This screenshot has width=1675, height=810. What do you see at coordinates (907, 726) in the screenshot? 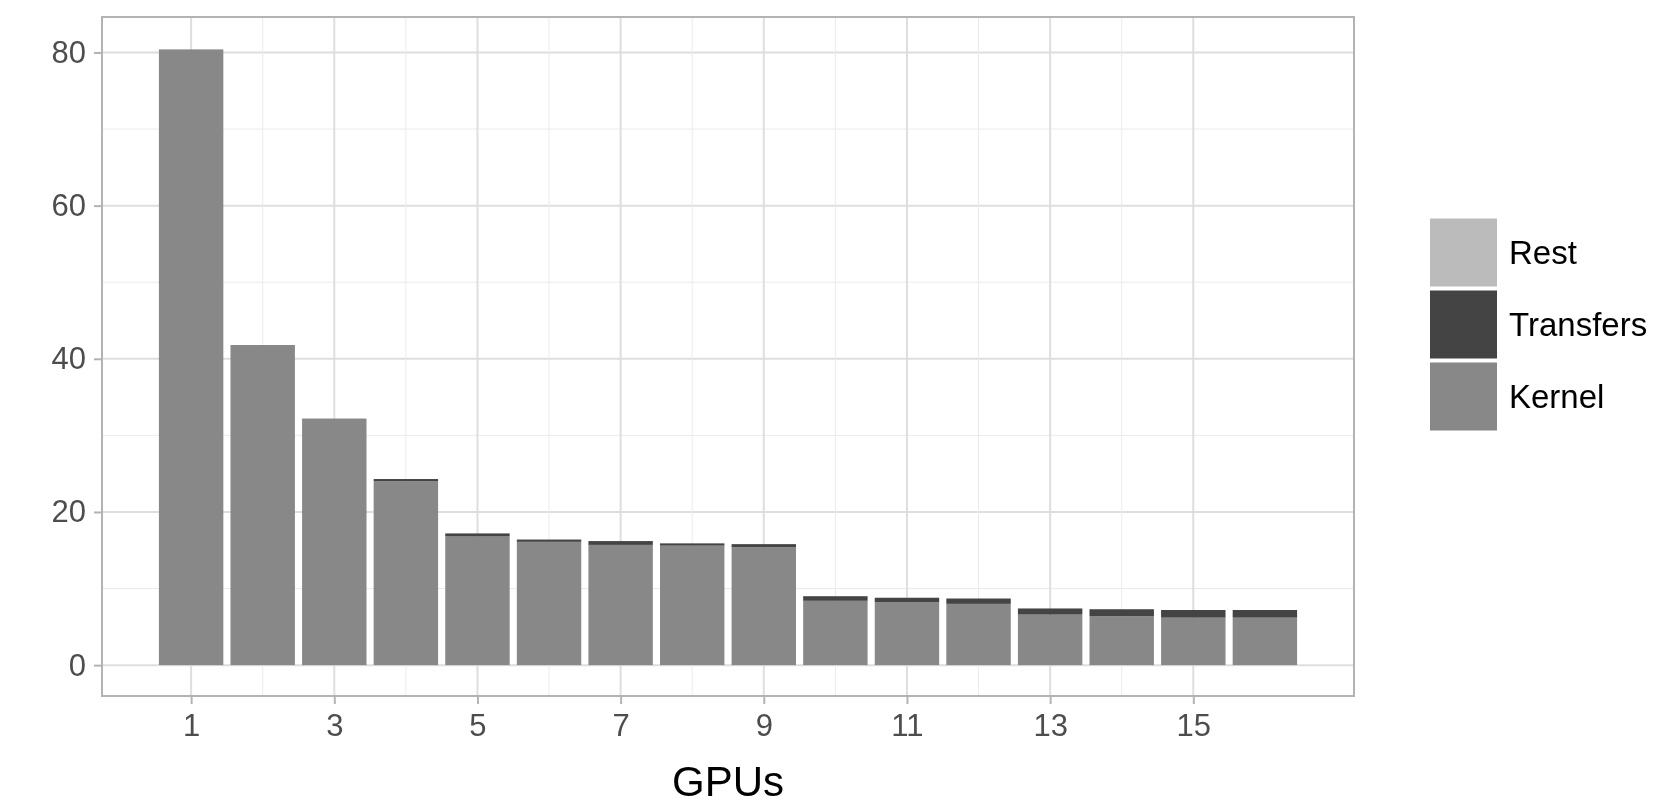
I see `x-tick-label: 11` at bounding box center [907, 726].